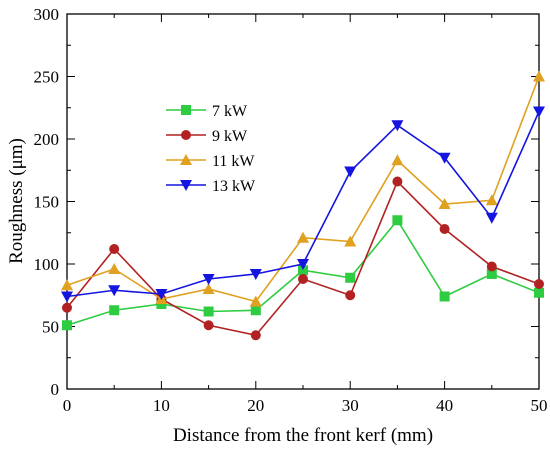 This screenshot has width=550, height=449. I want to click on x-tick-label: 30, so click(350, 405).